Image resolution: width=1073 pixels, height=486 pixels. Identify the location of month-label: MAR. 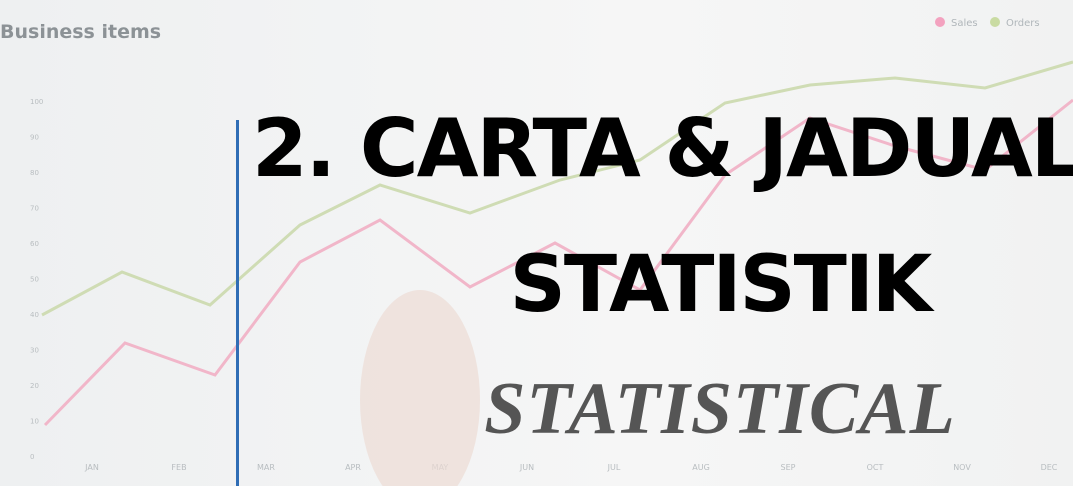
(266, 467).